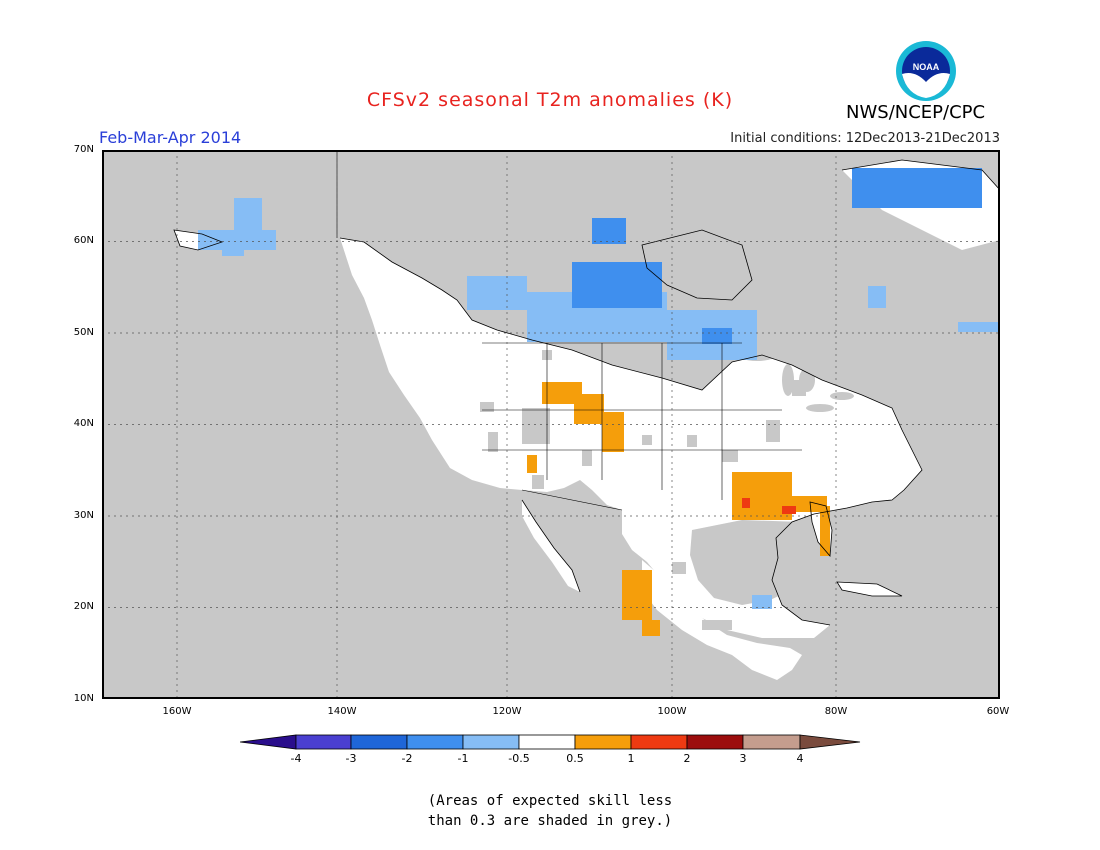 The image size is (1100, 850). What do you see at coordinates (830, 742) in the screenshot?
I see `colorbar-max-arrow` at bounding box center [830, 742].